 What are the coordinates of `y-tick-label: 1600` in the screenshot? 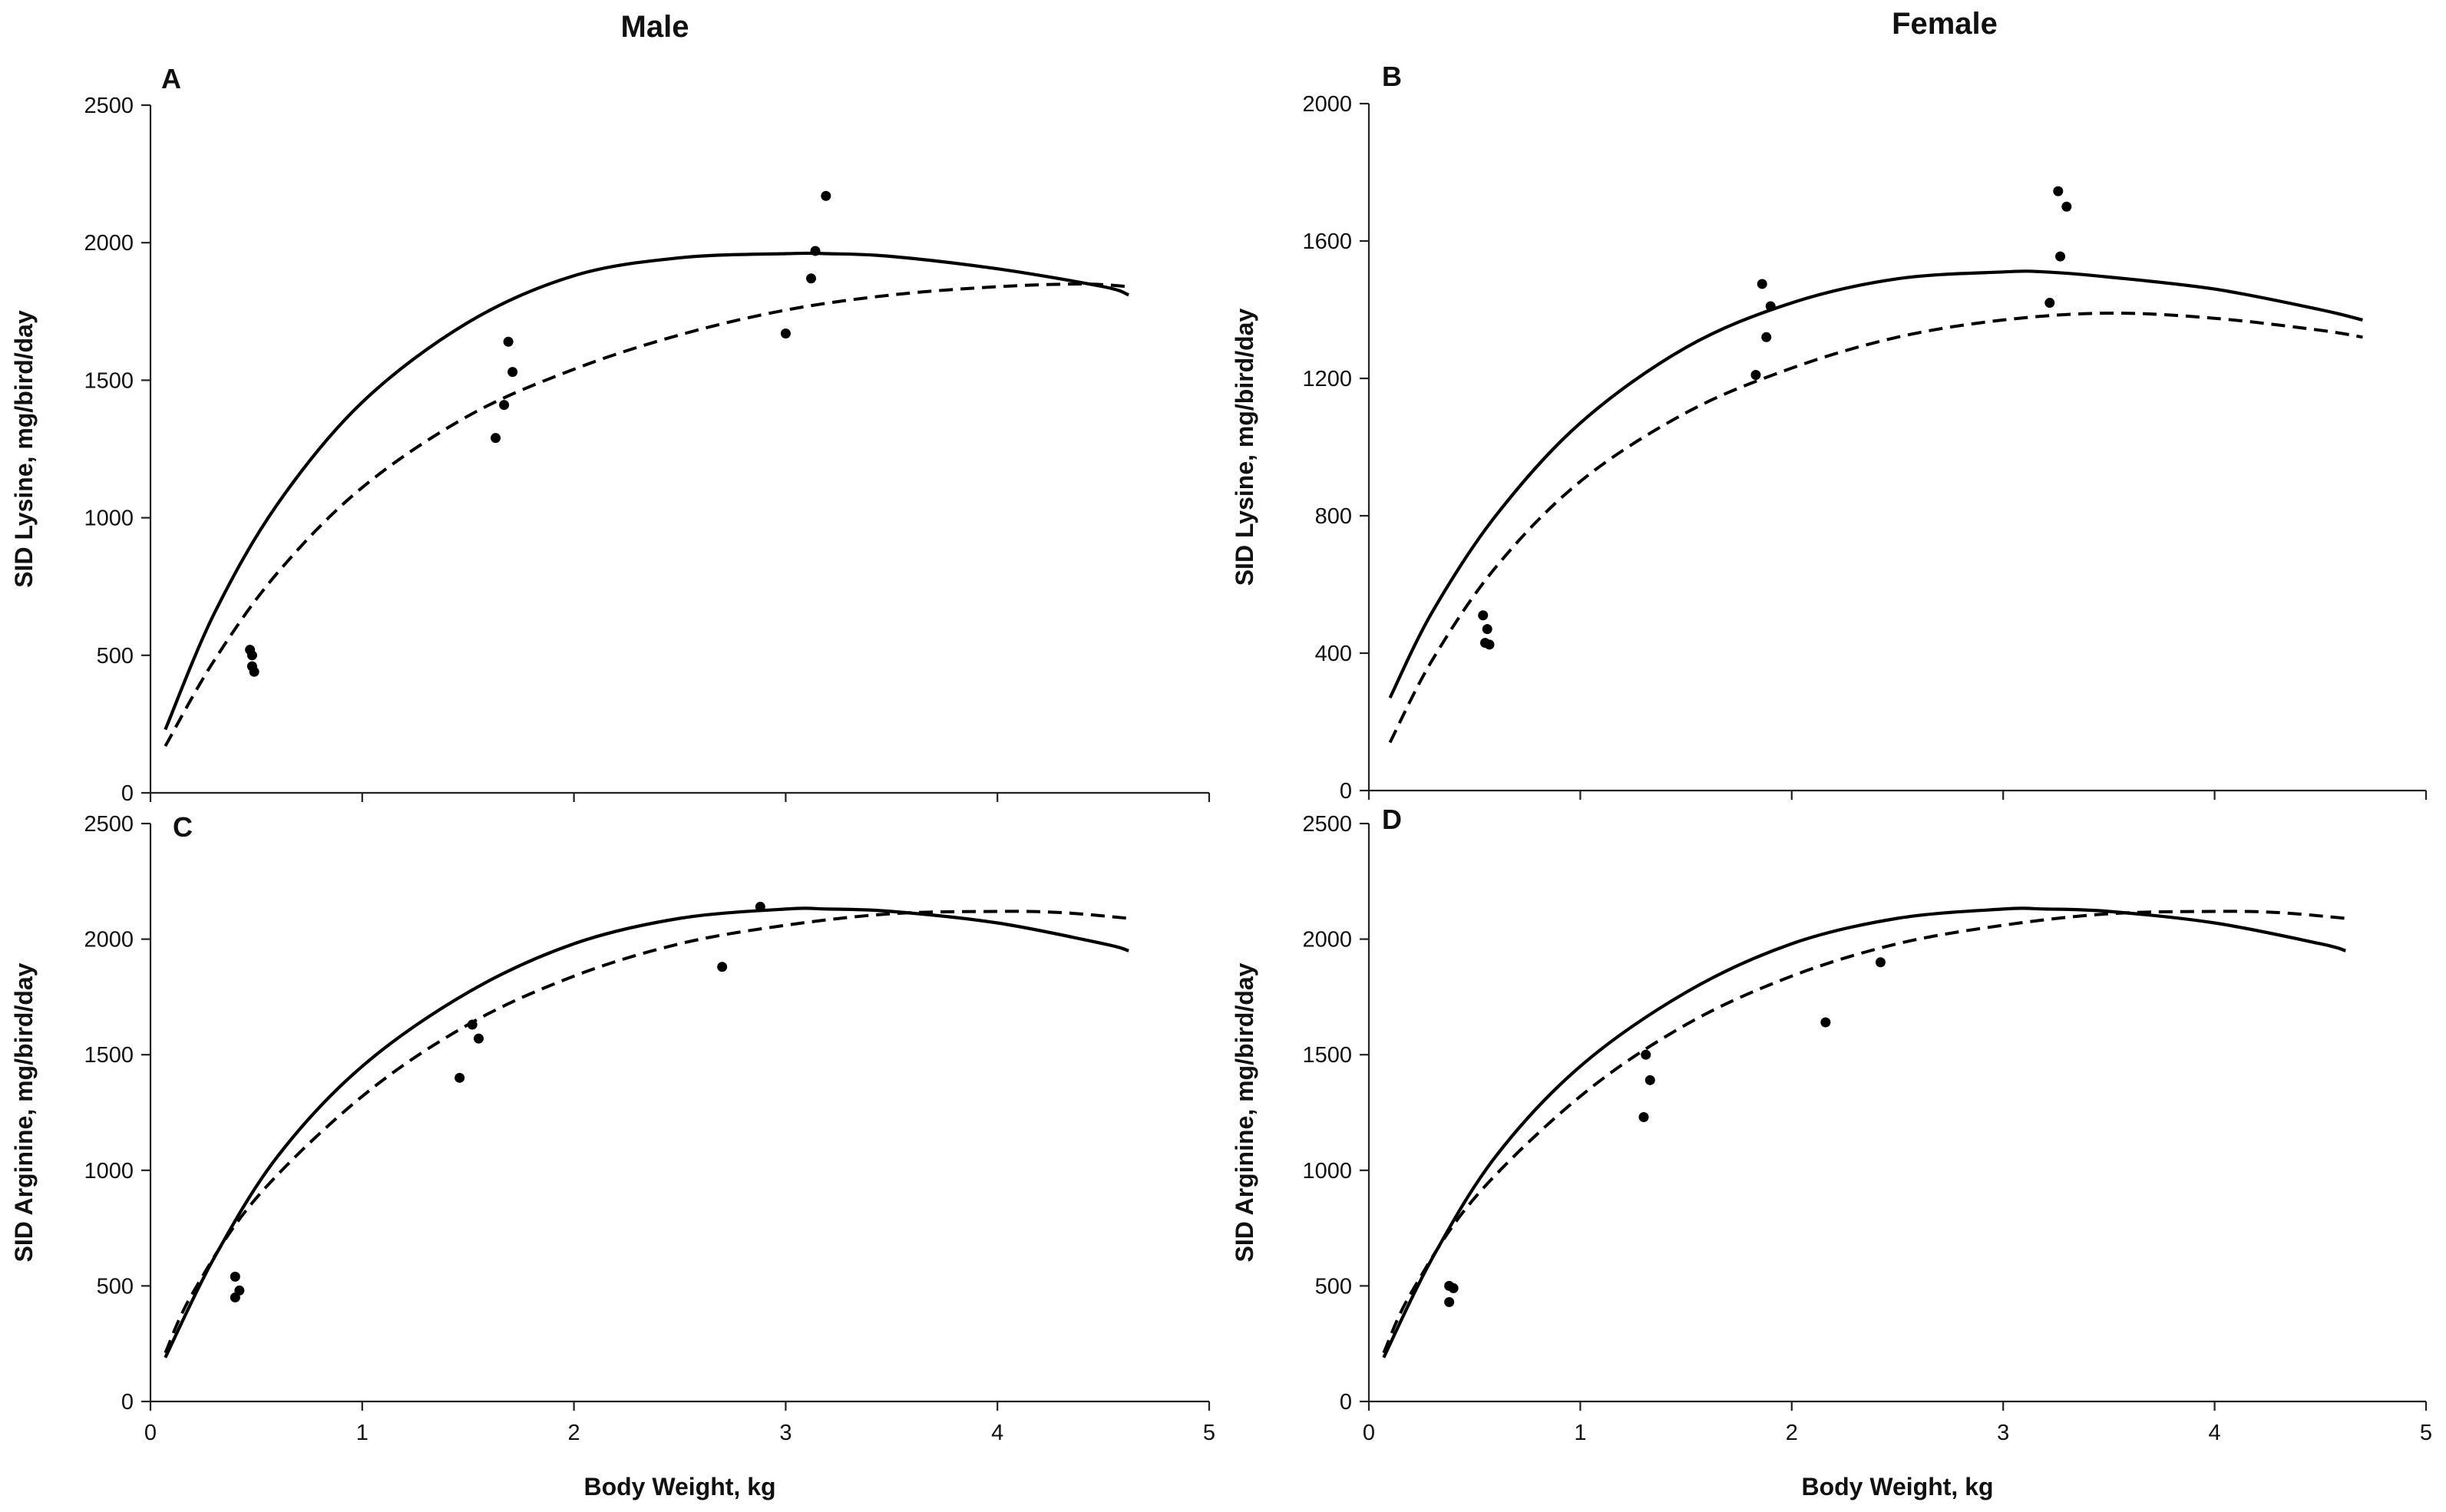 It's located at (1327, 242).